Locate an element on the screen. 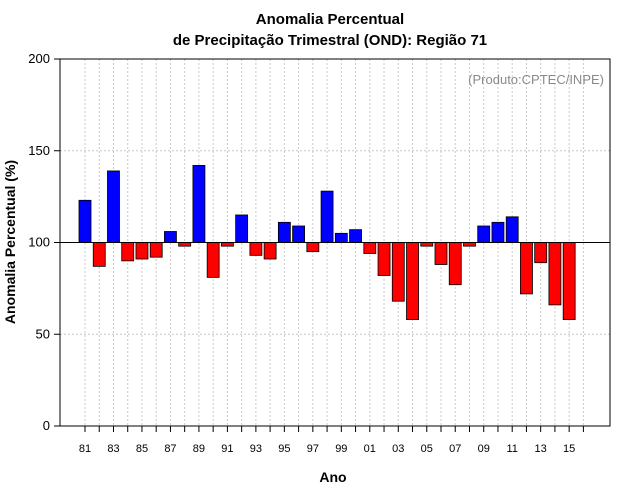 The width and height of the screenshot is (640, 500). x-tick-label: 81 is located at coordinates (85, 449).